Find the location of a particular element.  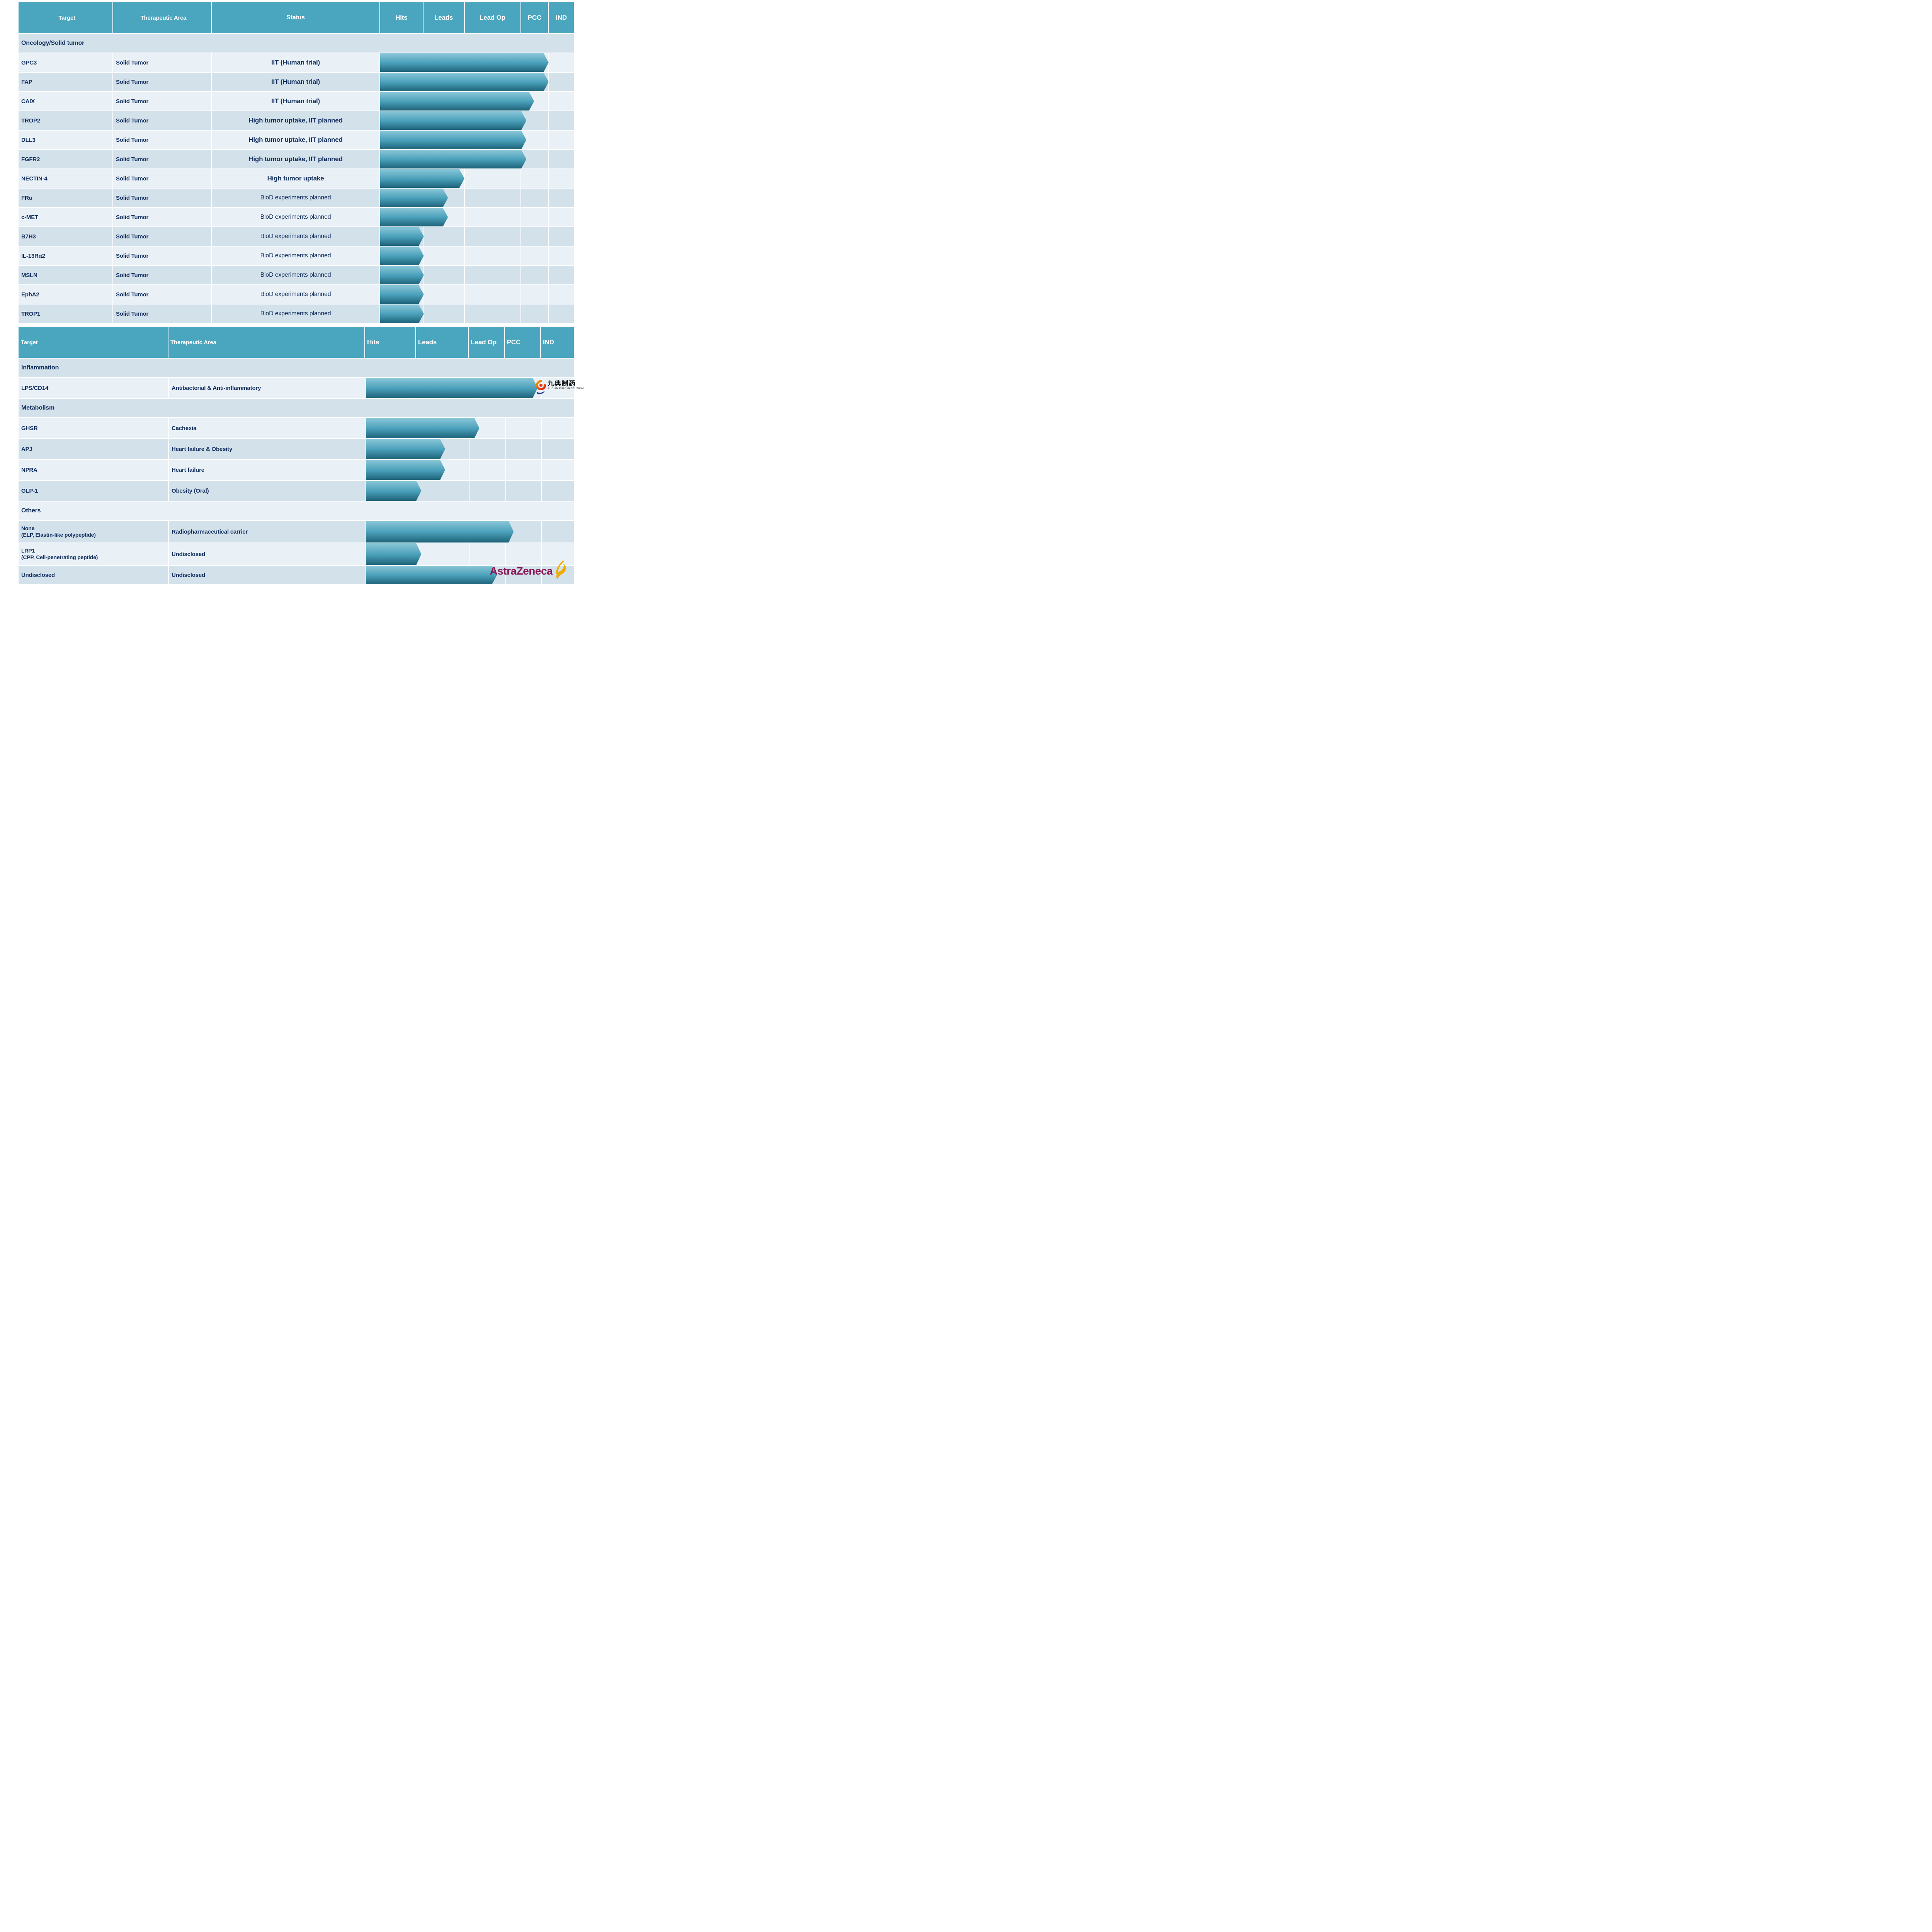

target-cell: EphA2 is located at coordinates (66, 294).